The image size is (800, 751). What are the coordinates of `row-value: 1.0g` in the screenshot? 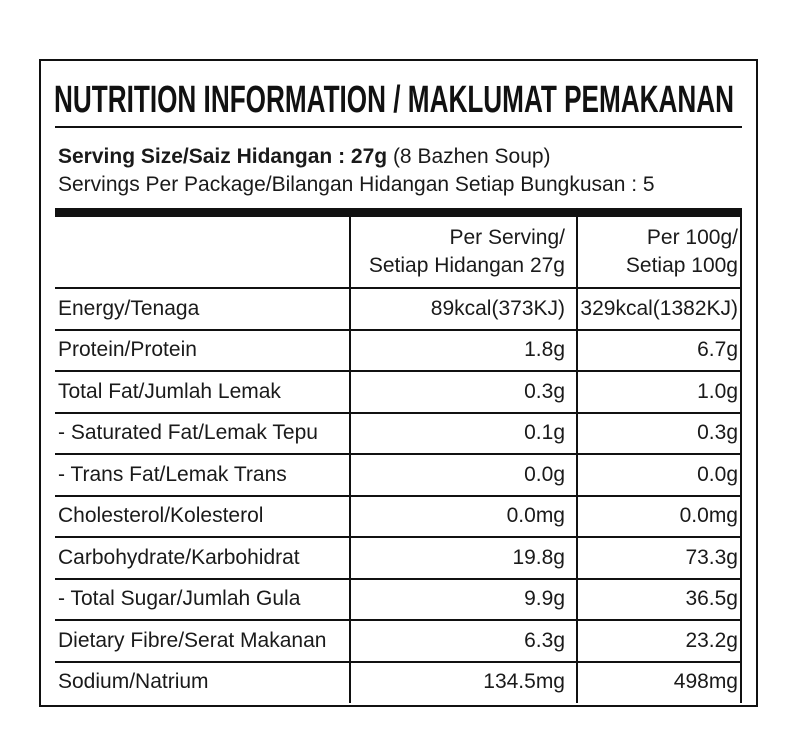 It's located at (717, 391).